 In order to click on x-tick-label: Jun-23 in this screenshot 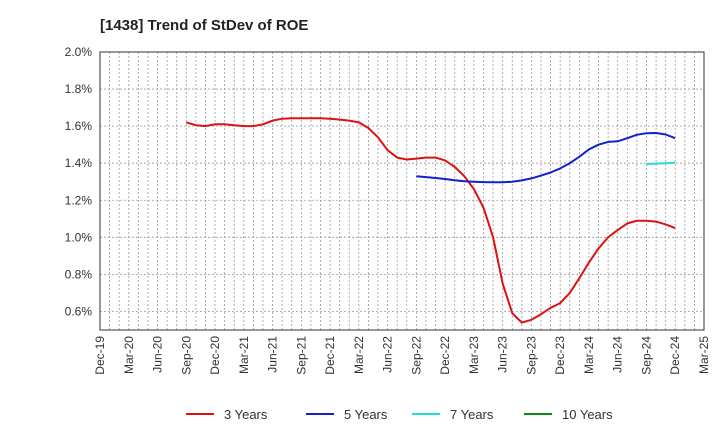, I will do `click(503, 354)`.